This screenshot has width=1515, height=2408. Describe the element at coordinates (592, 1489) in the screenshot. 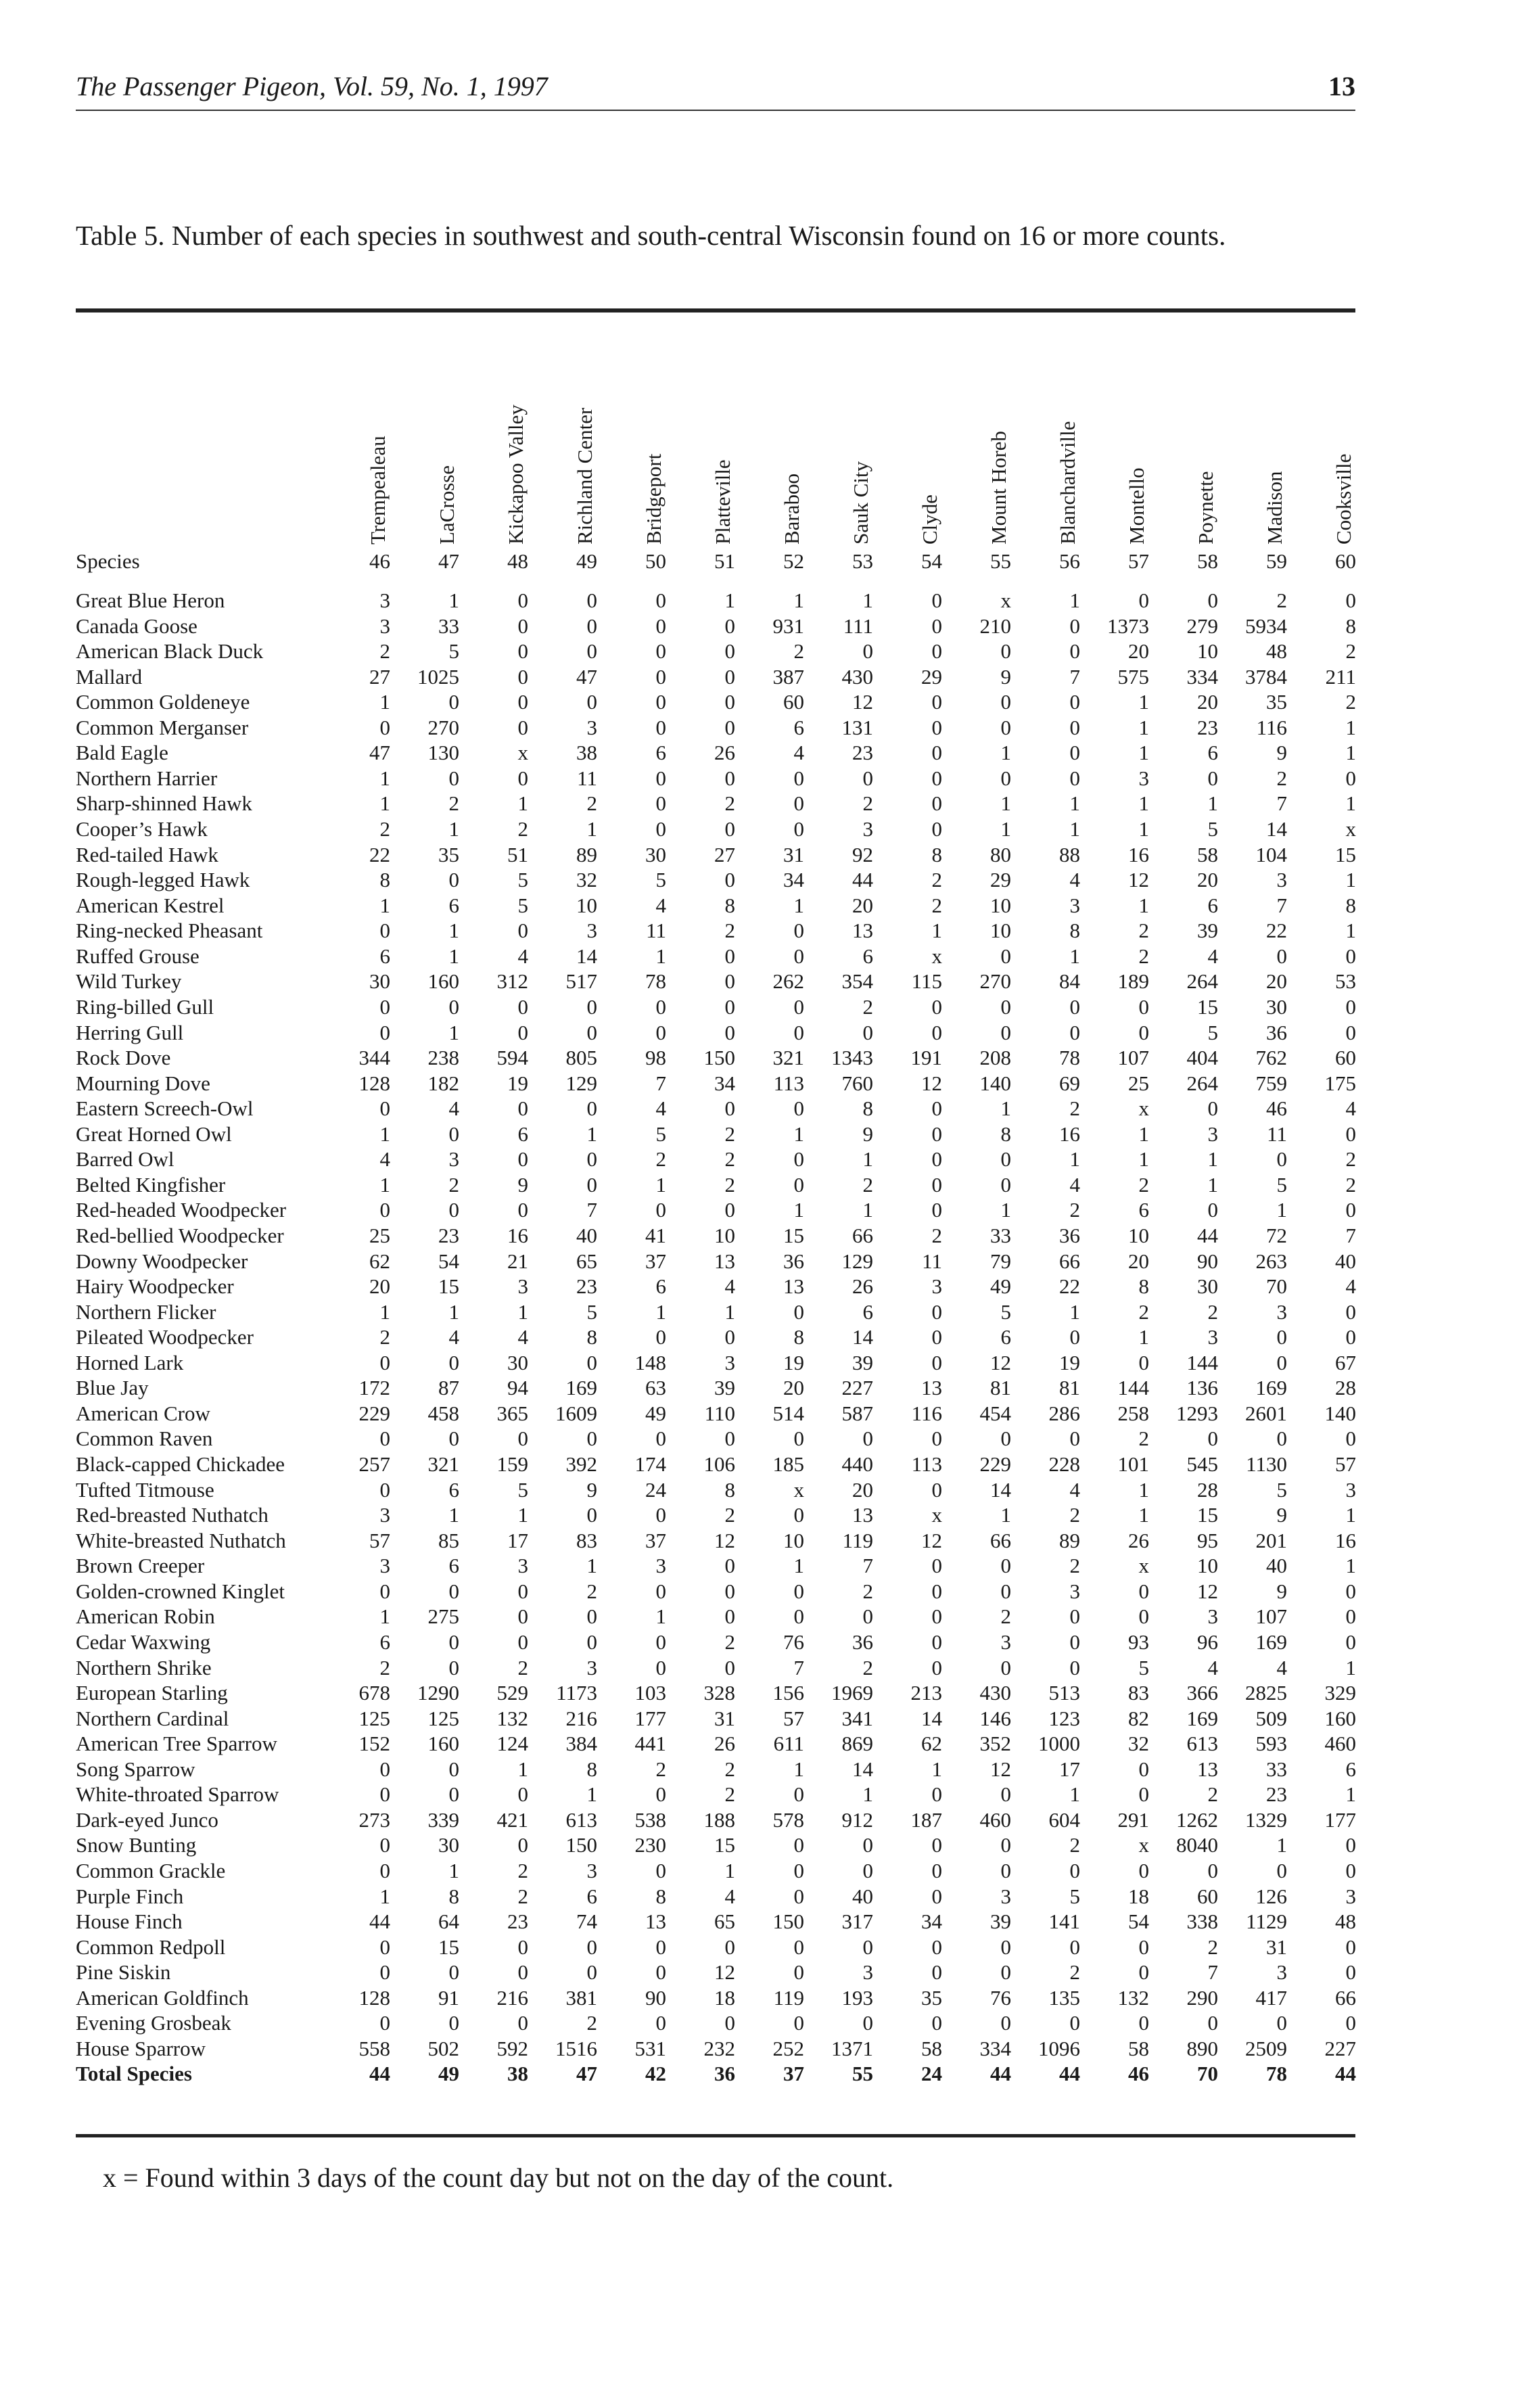

I see `count-cell: 9` at that location.